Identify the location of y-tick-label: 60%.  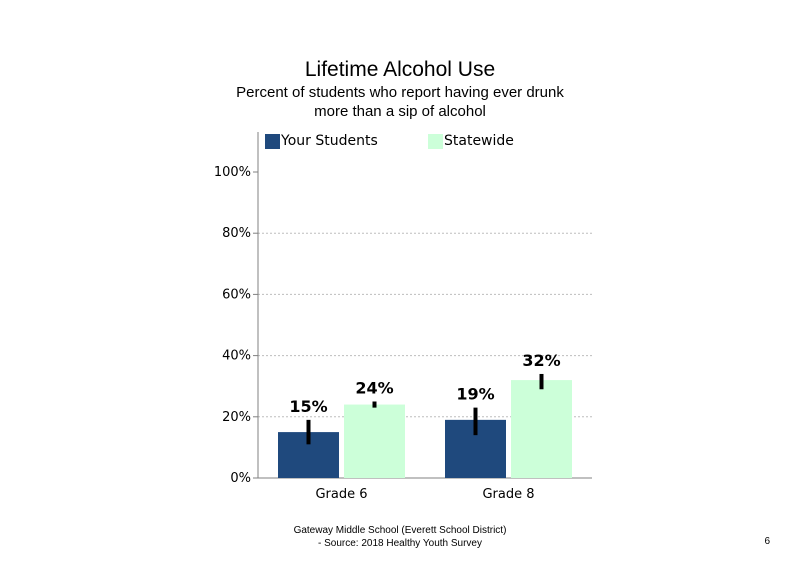
(236, 294).